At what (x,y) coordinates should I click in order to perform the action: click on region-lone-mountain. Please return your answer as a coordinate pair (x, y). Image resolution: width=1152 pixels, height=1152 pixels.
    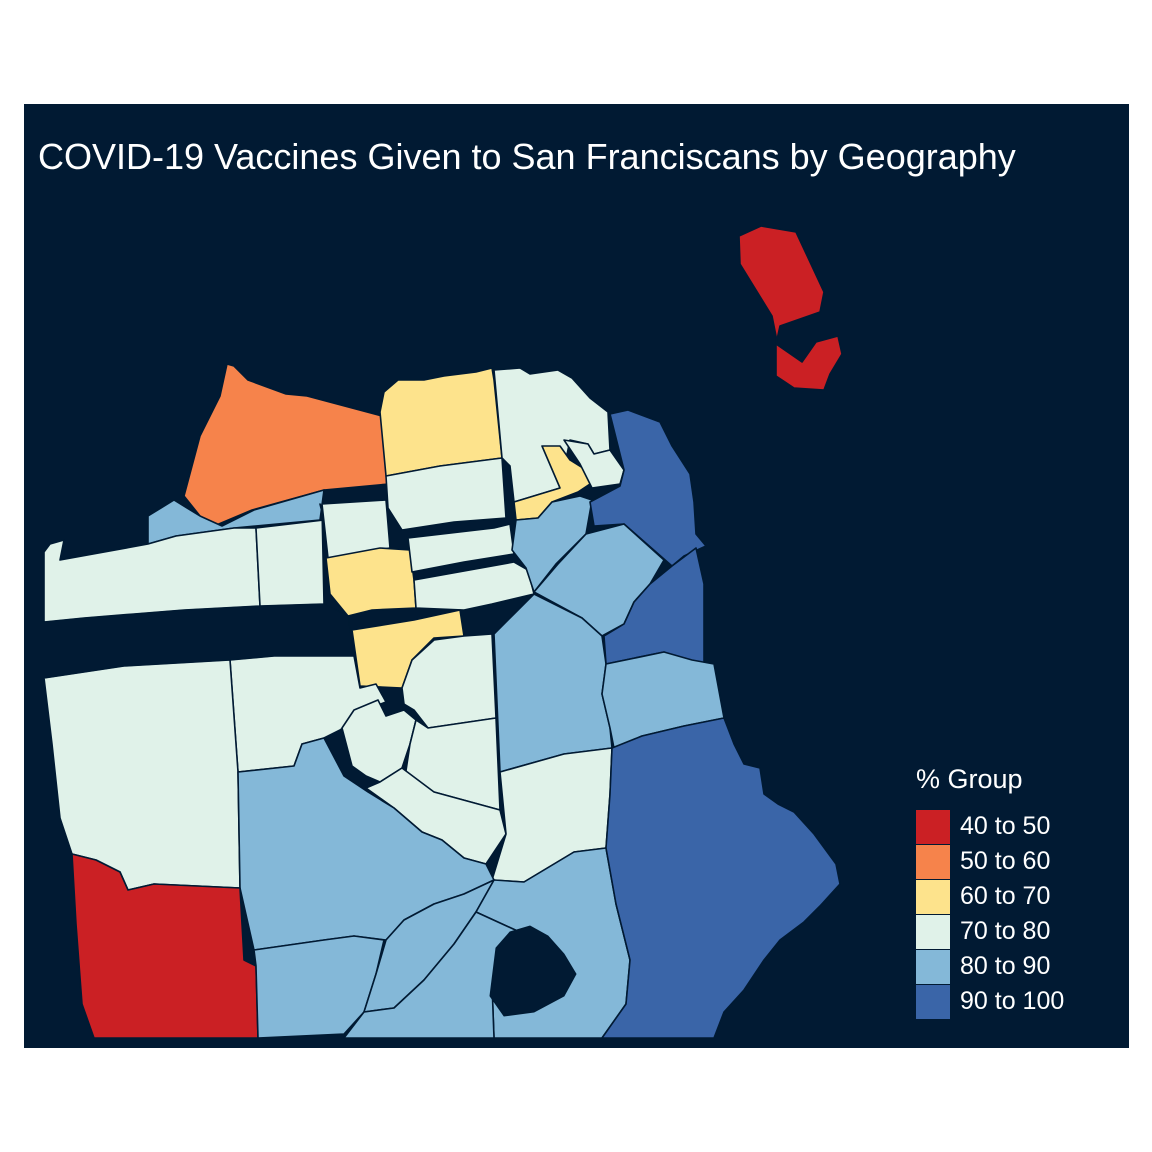
    Looking at the image, I should click on (371, 582).